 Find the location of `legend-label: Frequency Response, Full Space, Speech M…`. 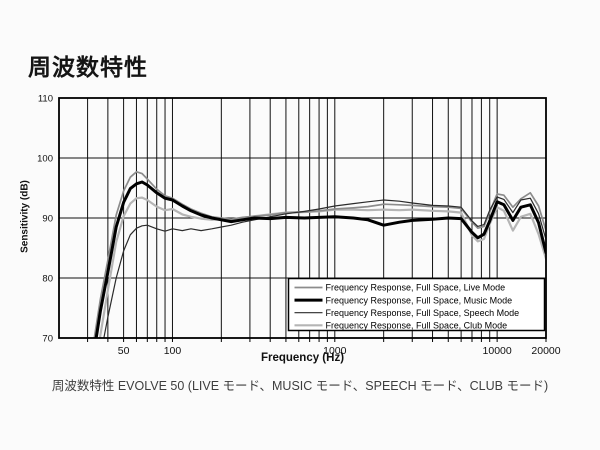

legend-label: Frequency Response, Full Space, Speech M… is located at coordinates (423, 313).